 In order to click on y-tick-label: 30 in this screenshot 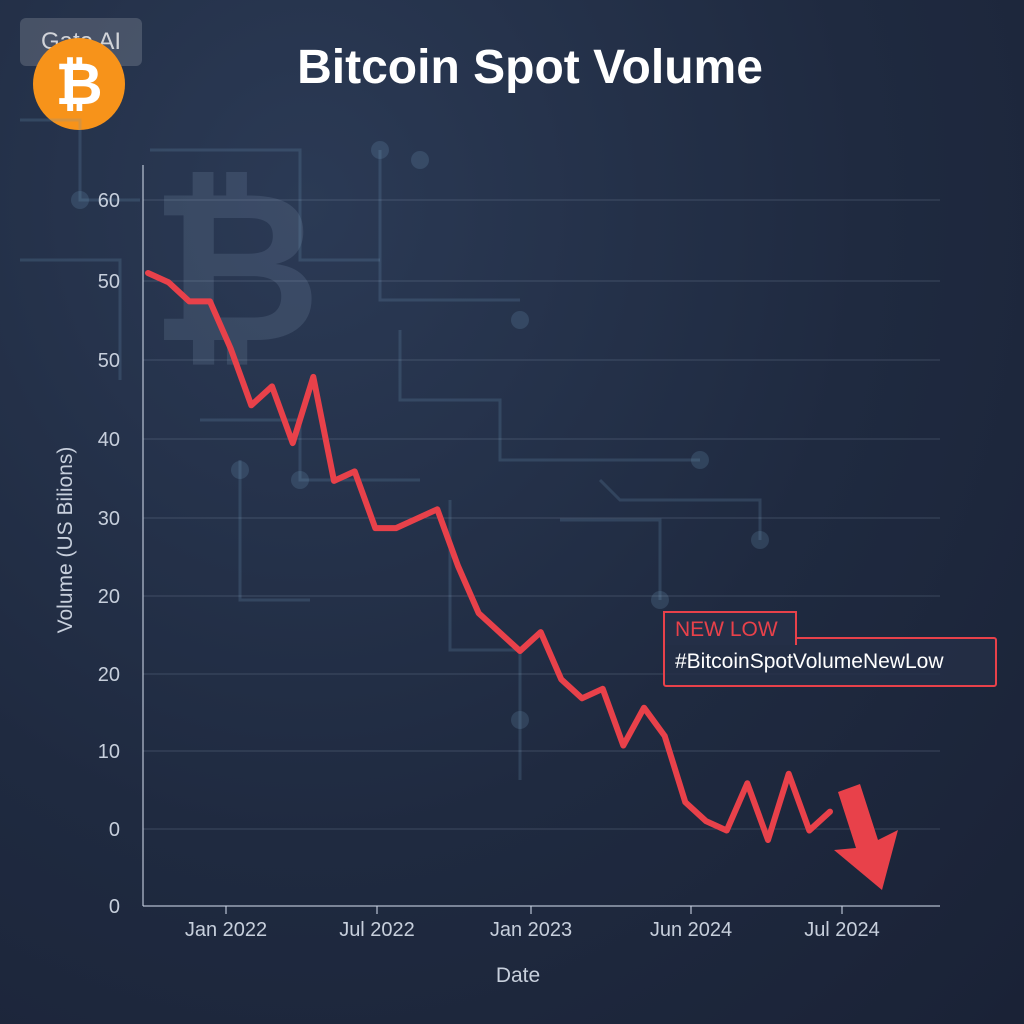, I will do `click(109, 519)`.